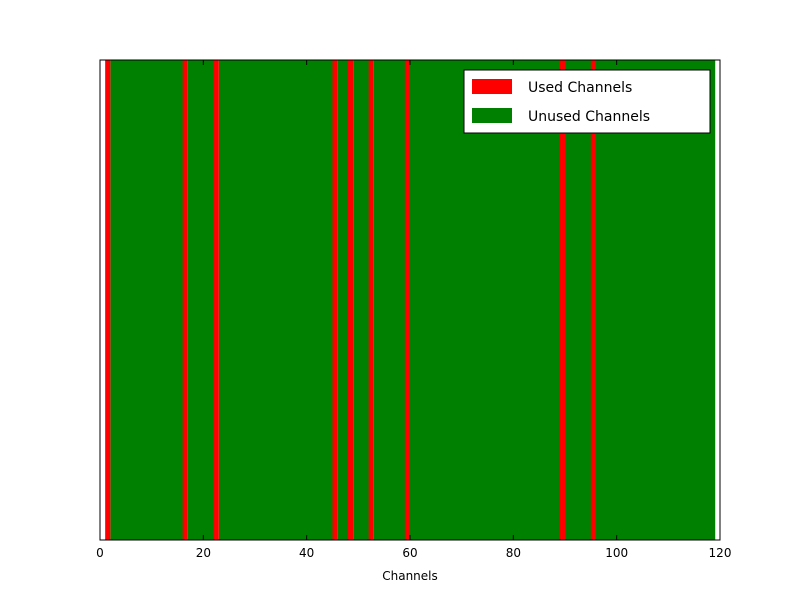 This screenshot has height=600, width=800. I want to click on x-tick-label: 120, so click(720, 553).